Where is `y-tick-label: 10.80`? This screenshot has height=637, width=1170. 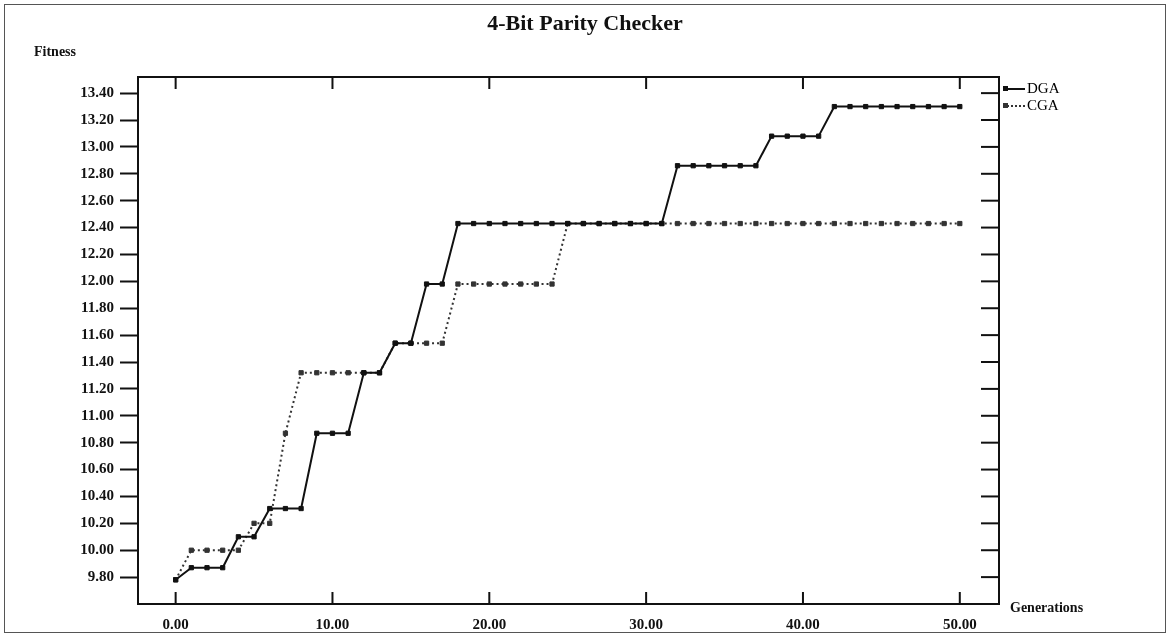
y-tick-label: 10.80 is located at coordinates (97, 441).